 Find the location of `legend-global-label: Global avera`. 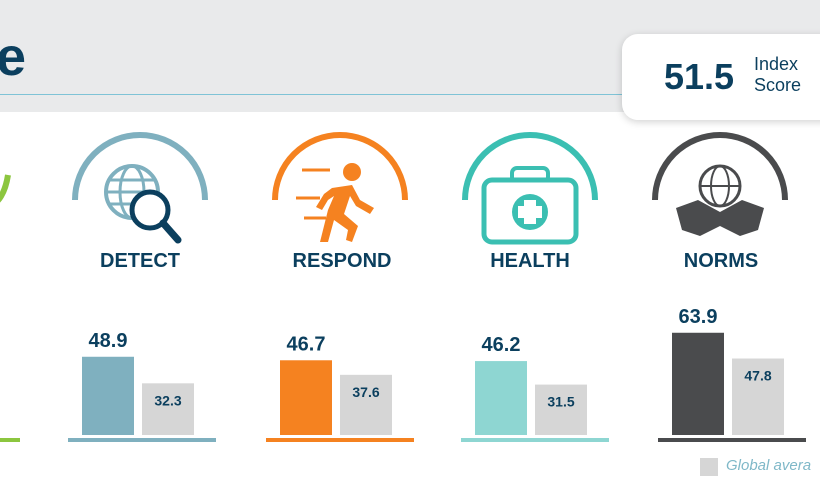

legend-global-label: Global avera is located at coordinates (769, 465).